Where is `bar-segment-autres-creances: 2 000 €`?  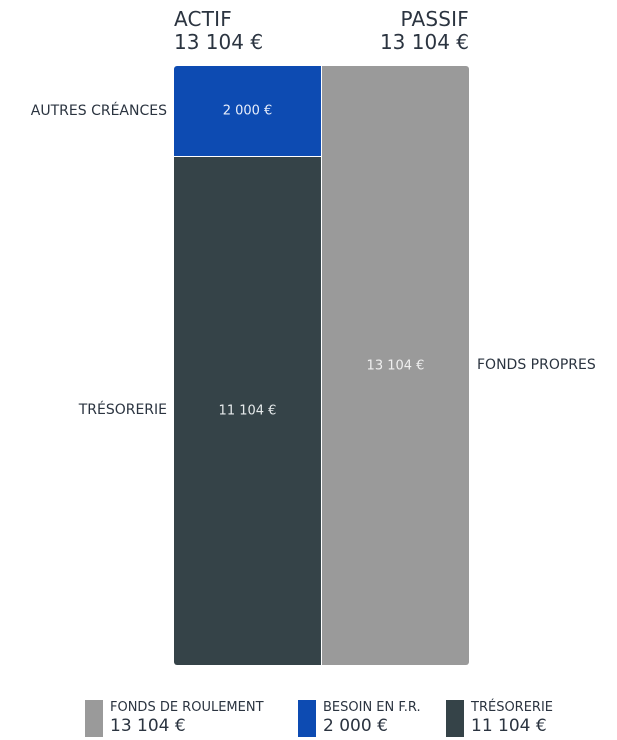
bar-segment-autres-creances: 2 000 € is located at coordinates (247, 111).